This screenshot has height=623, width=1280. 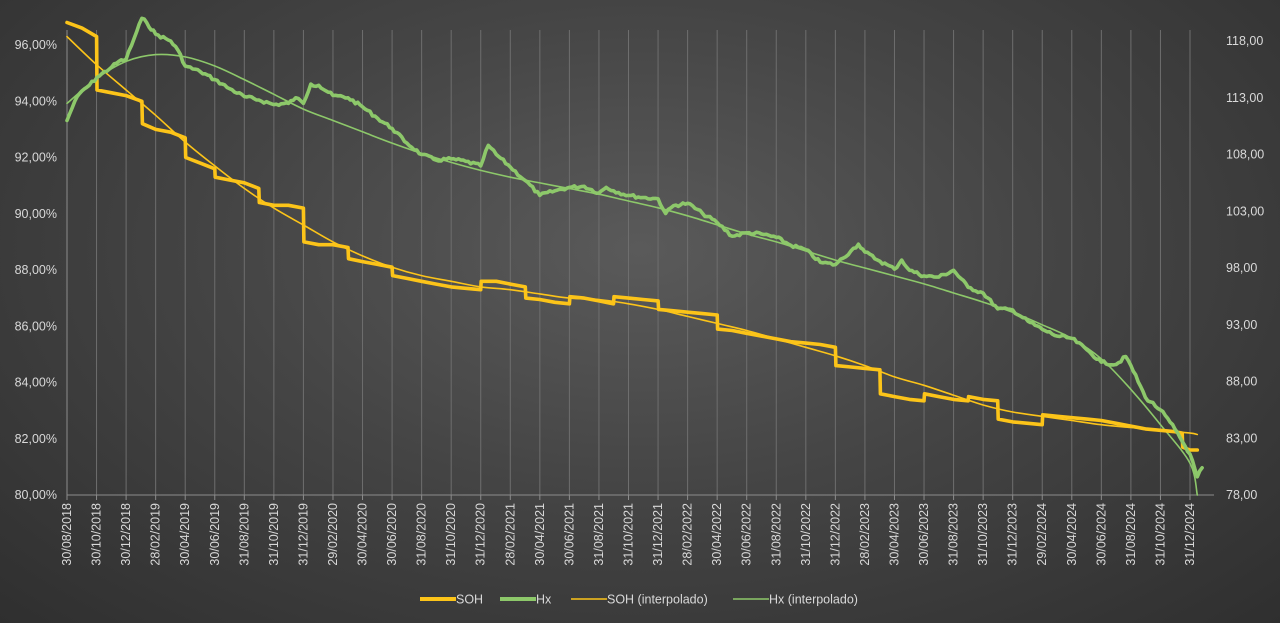 What do you see at coordinates (1244, 41) in the screenshot?
I see `right-tick-label: 118,00` at bounding box center [1244, 41].